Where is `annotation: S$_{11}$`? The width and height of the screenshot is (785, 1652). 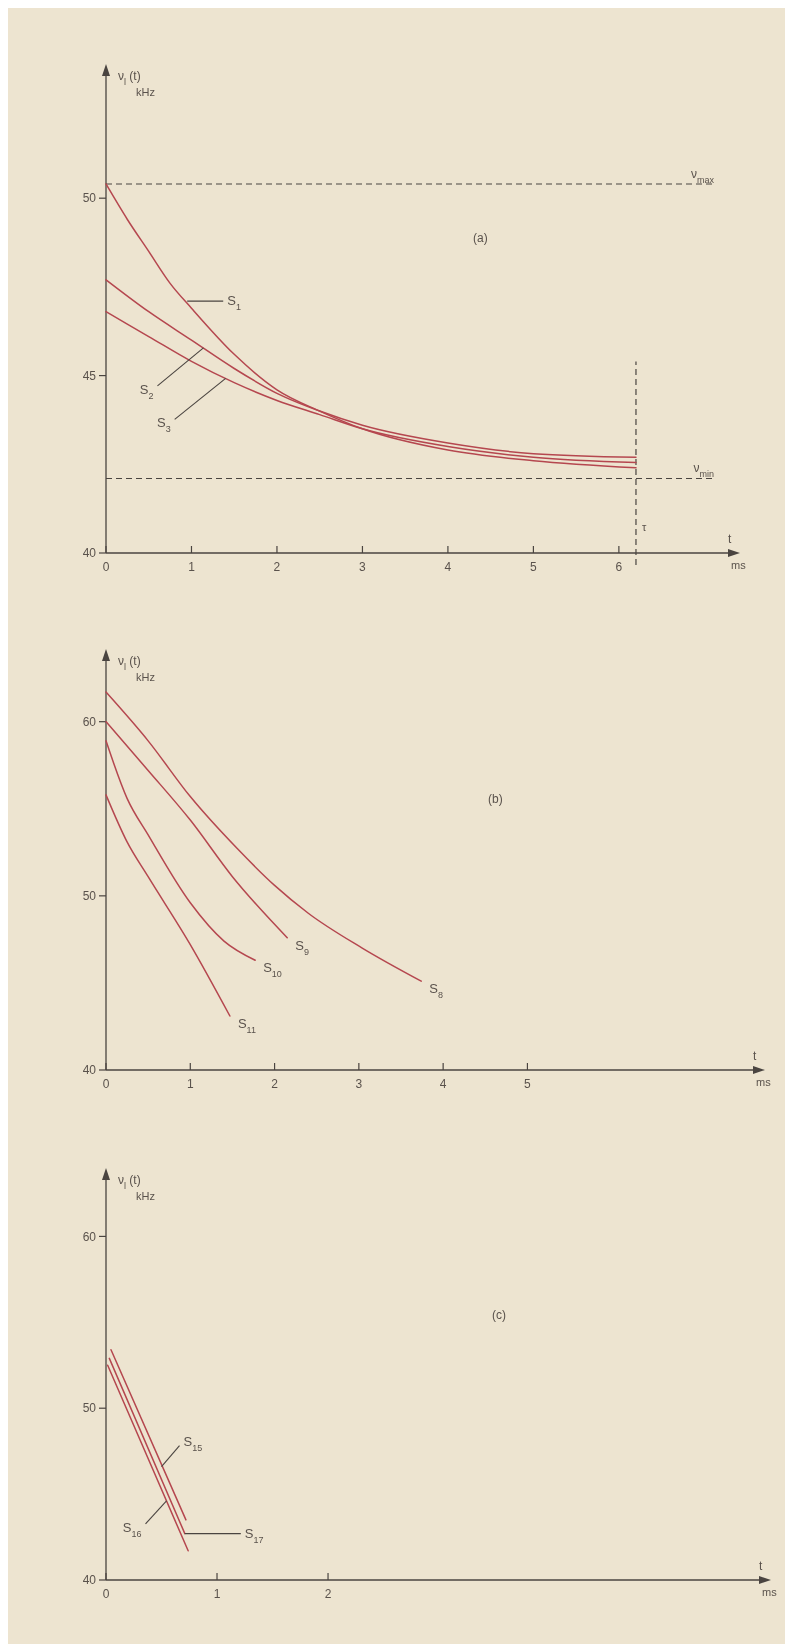 annotation: S$_{11}$ is located at coordinates (246, 1026).